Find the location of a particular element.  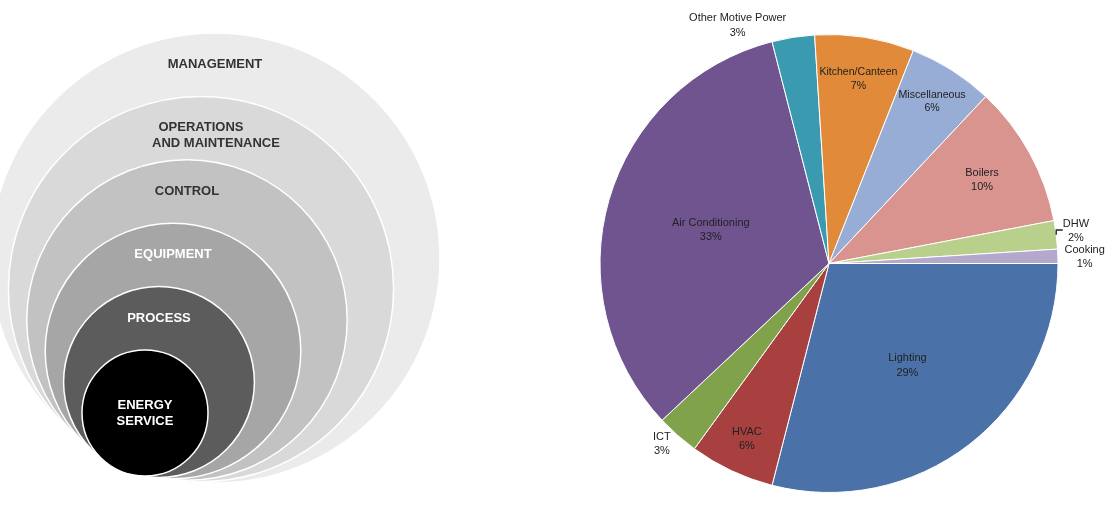

data-label: 29% is located at coordinates (907, 371).